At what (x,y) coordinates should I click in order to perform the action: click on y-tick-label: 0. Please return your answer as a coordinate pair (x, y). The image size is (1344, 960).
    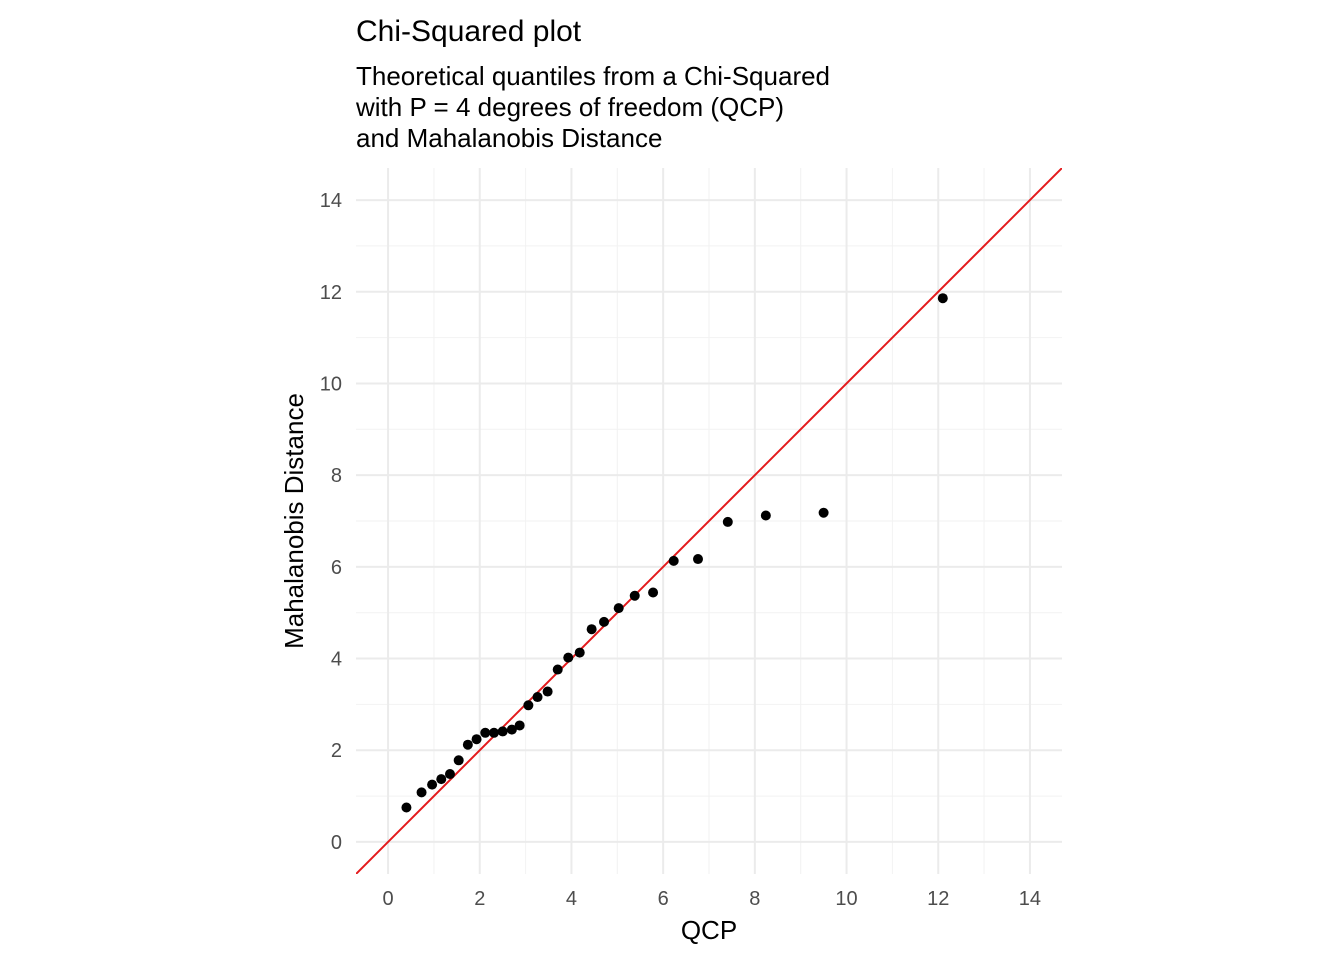
    Looking at the image, I should click on (336, 843).